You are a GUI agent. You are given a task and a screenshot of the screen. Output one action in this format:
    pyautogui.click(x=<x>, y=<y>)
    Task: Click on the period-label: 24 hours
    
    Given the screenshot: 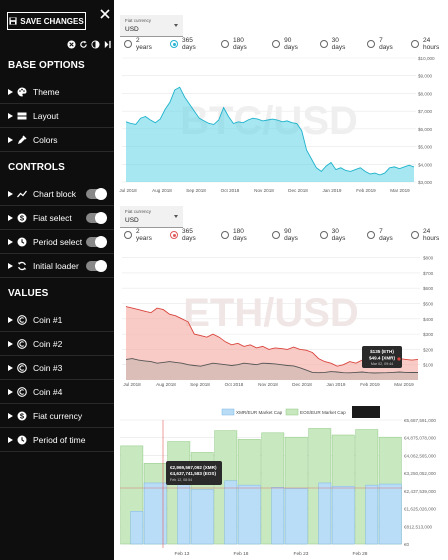 What is the action you would take?
    pyautogui.click(x=431, y=235)
    